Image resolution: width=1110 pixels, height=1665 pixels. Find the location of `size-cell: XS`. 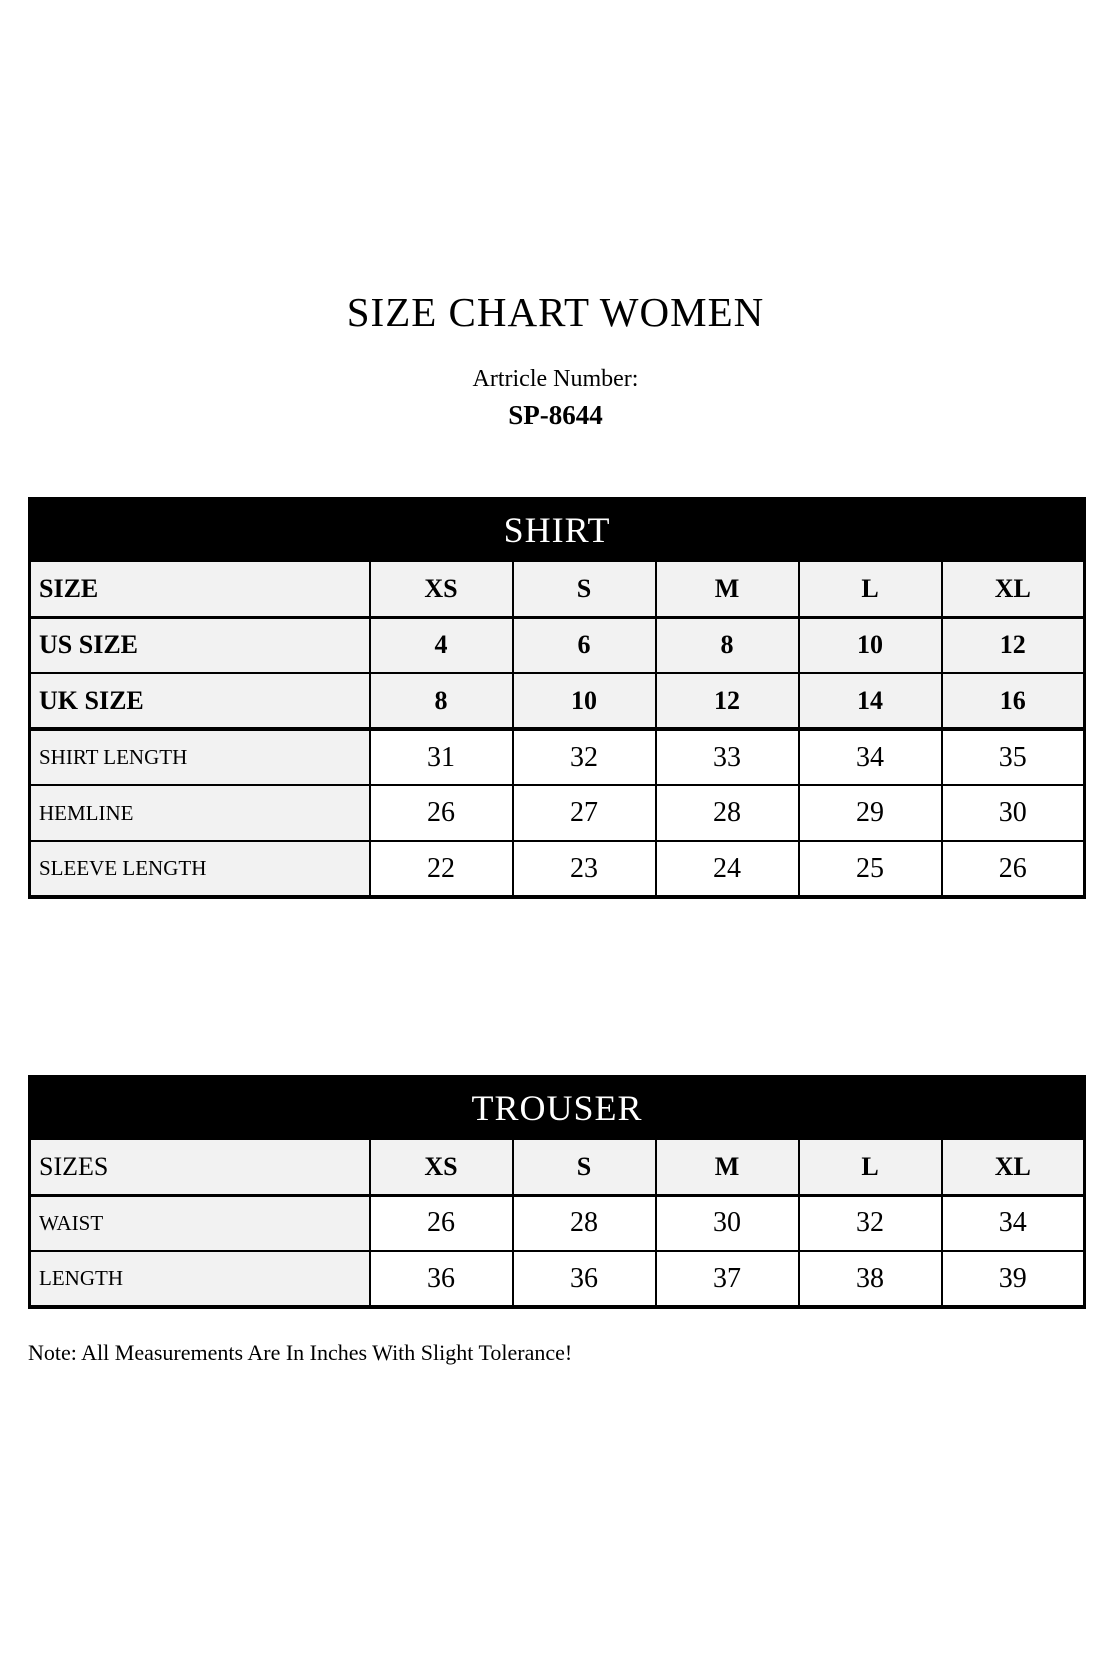

size-cell: XS is located at coordinates (441, 589).